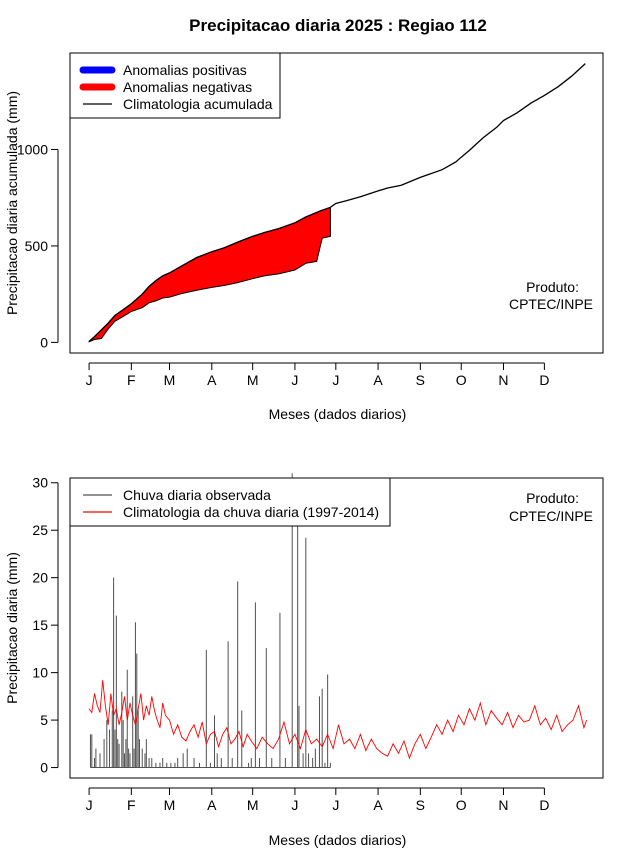  Describe the element at coordinates (131, 805) in the screenshot. I see `x-tick-label-daily: F` at that location.